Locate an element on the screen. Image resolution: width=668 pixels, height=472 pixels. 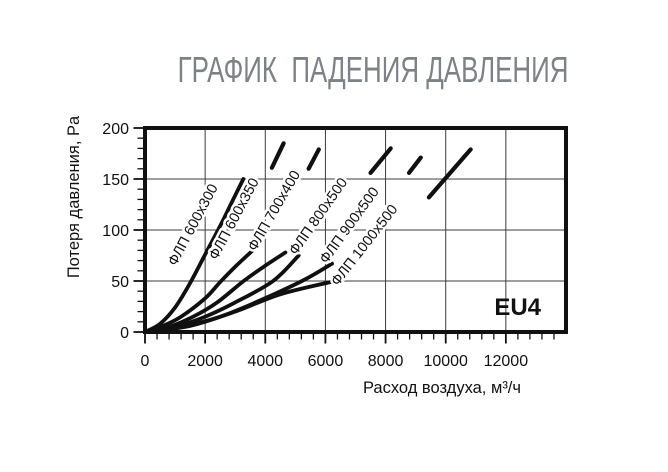
y-tick-label-0: 0 is located at coordinates (124, 333).